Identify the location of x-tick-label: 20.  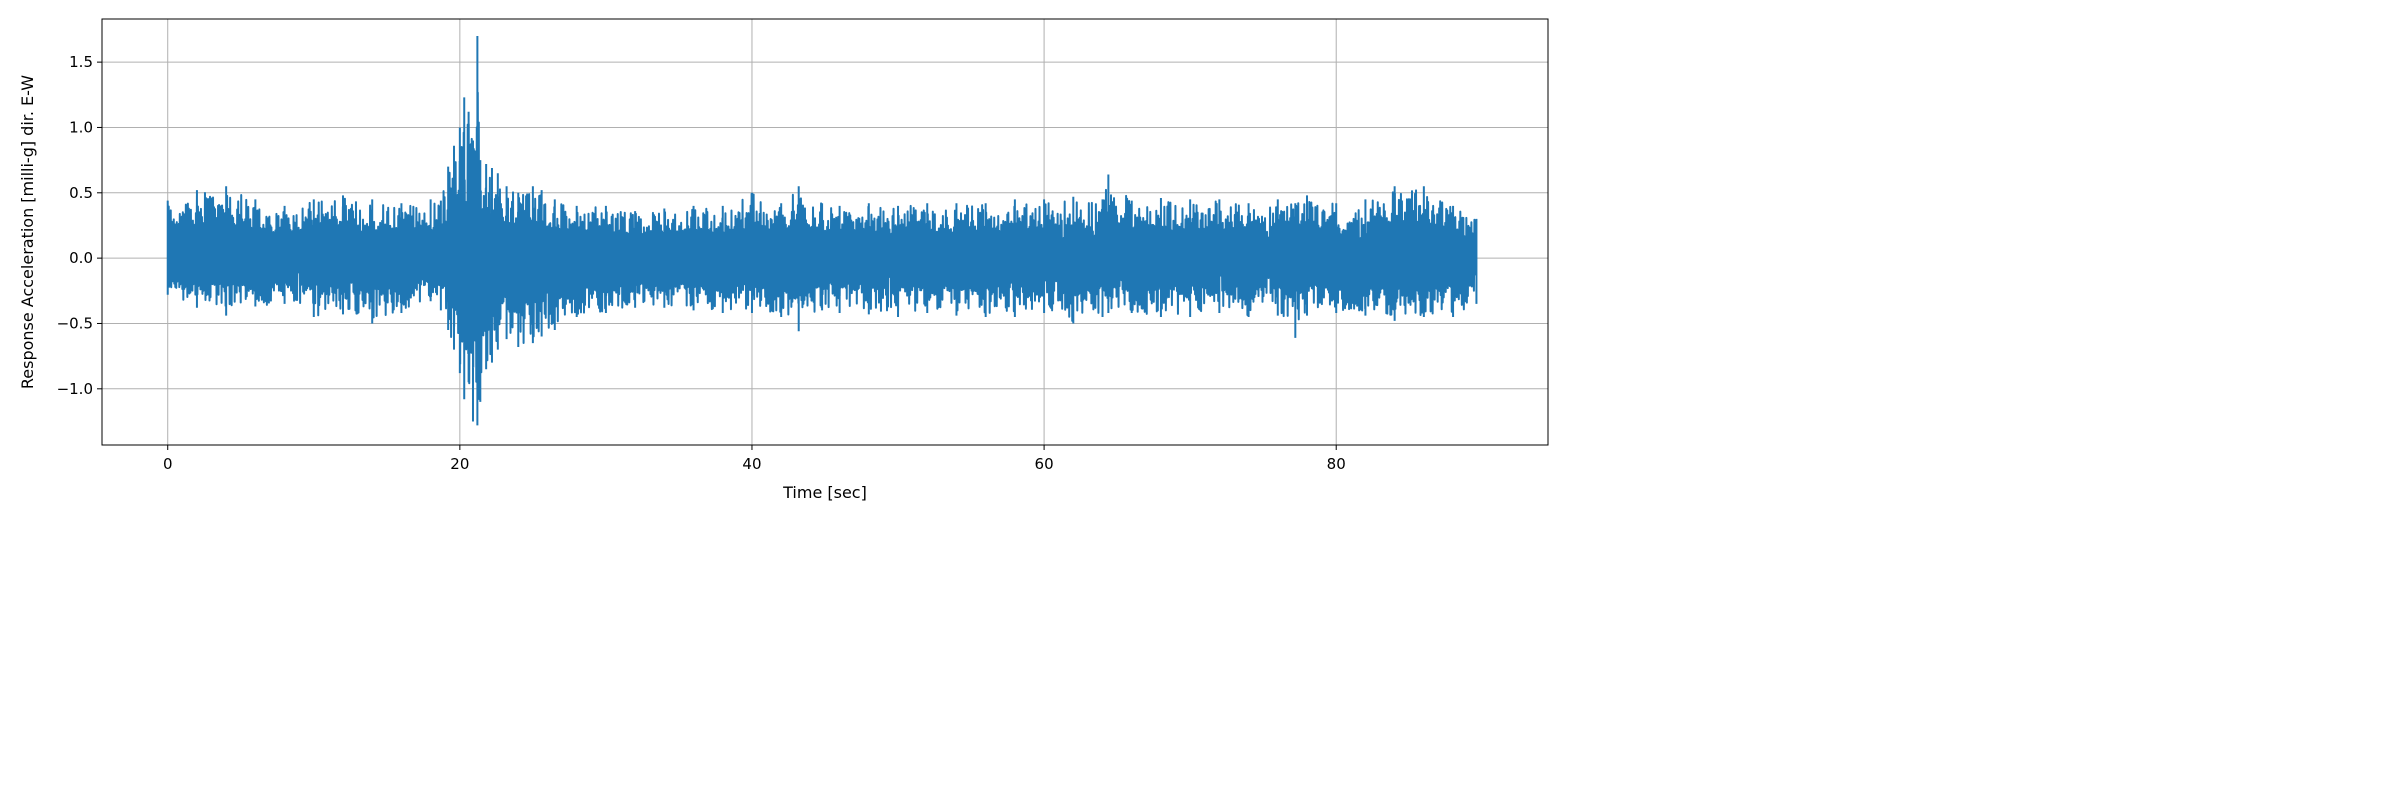
(459, 464).